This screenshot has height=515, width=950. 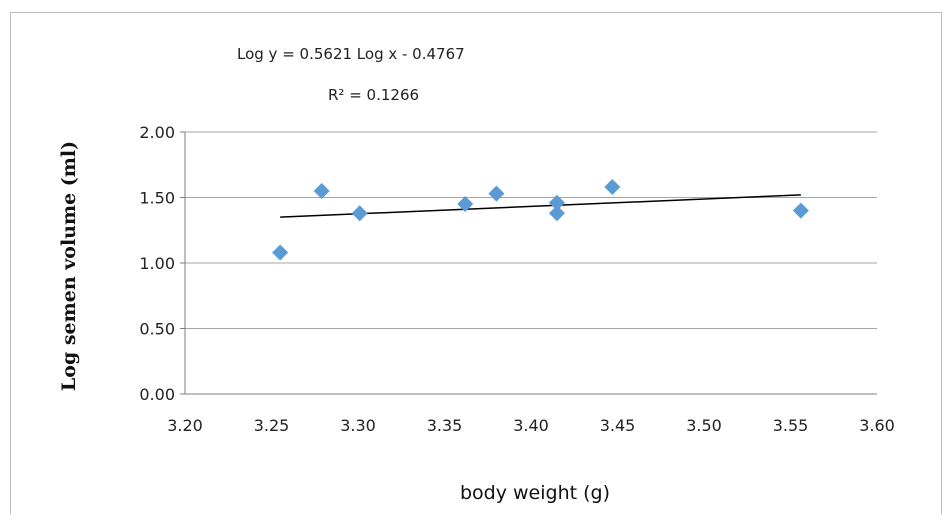 What do you see at coordinates (351, 54) in the screenshot?
I see `trendline-equation: Log y = 0.5621 Log x - 0.4767` at bounding box center [351, 54].